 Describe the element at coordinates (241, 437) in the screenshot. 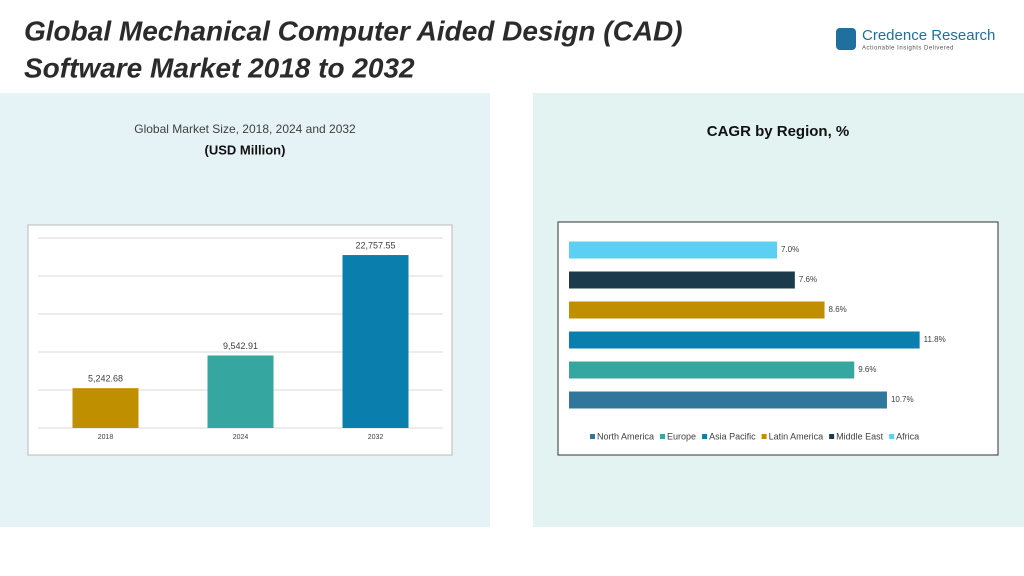

I see `x-tick-label: 2024` at that location.